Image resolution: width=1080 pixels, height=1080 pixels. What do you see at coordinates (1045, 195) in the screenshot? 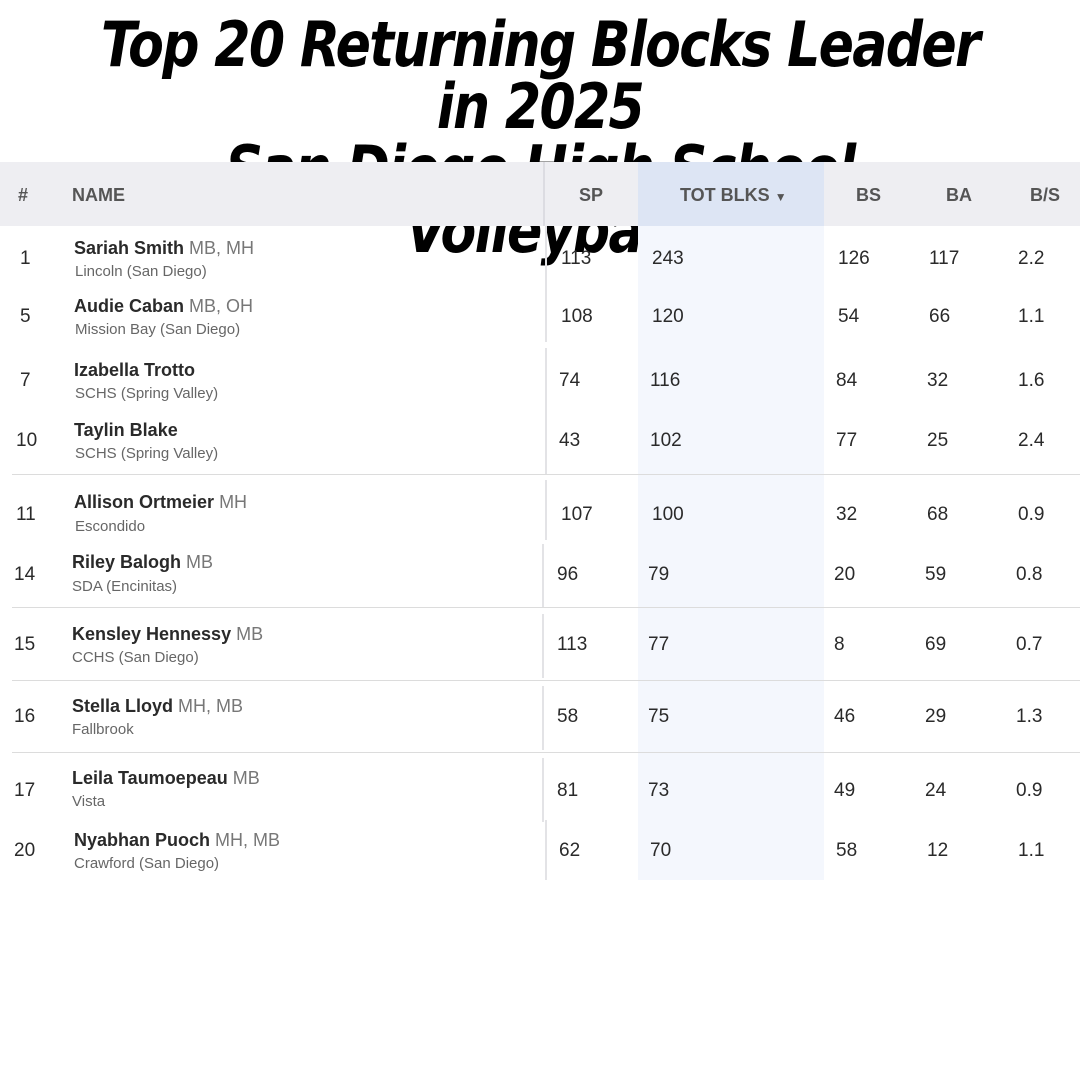
I see `header-bps: B/S` at bounding box center [1045, 195].